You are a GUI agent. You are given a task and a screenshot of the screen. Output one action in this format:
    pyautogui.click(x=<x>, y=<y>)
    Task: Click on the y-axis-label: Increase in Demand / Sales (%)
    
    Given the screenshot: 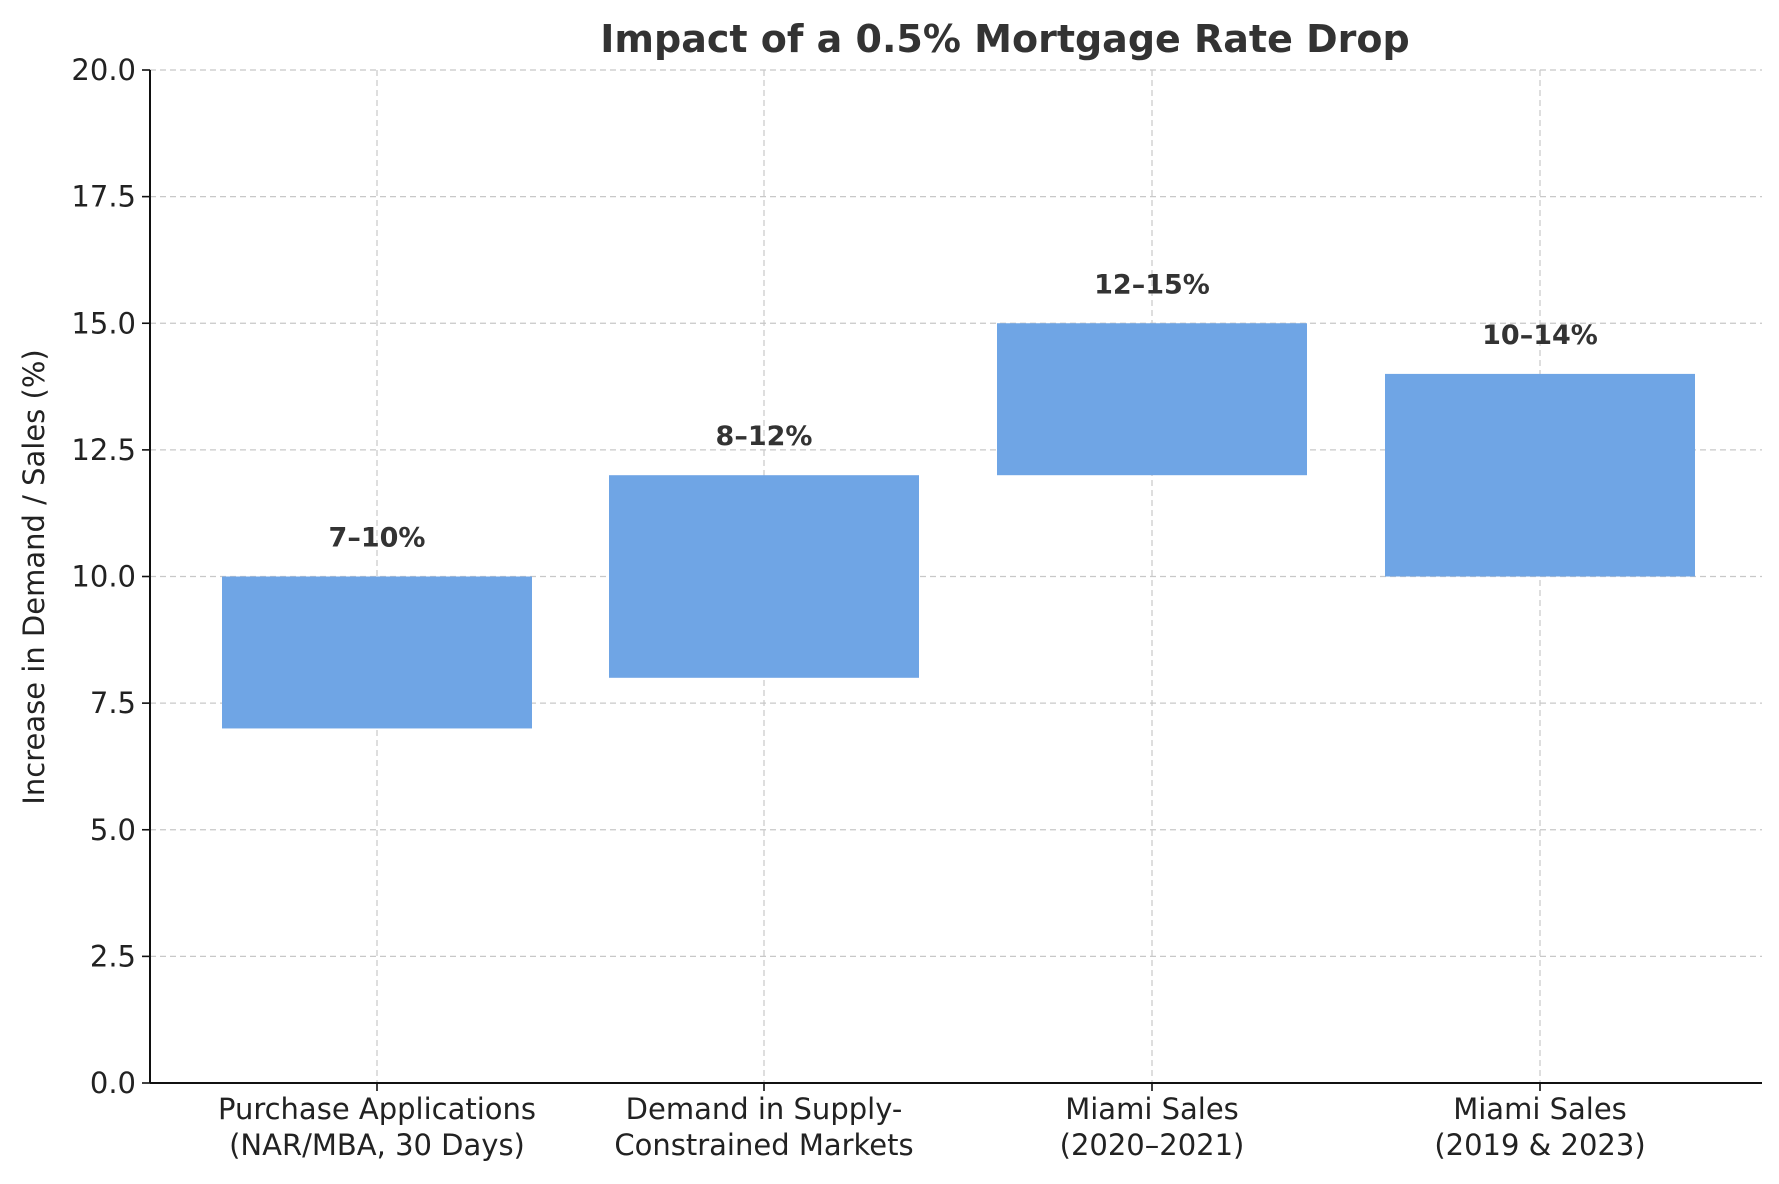 What is the action you would take?
    pyautogui.click(x=34, y=576)
    